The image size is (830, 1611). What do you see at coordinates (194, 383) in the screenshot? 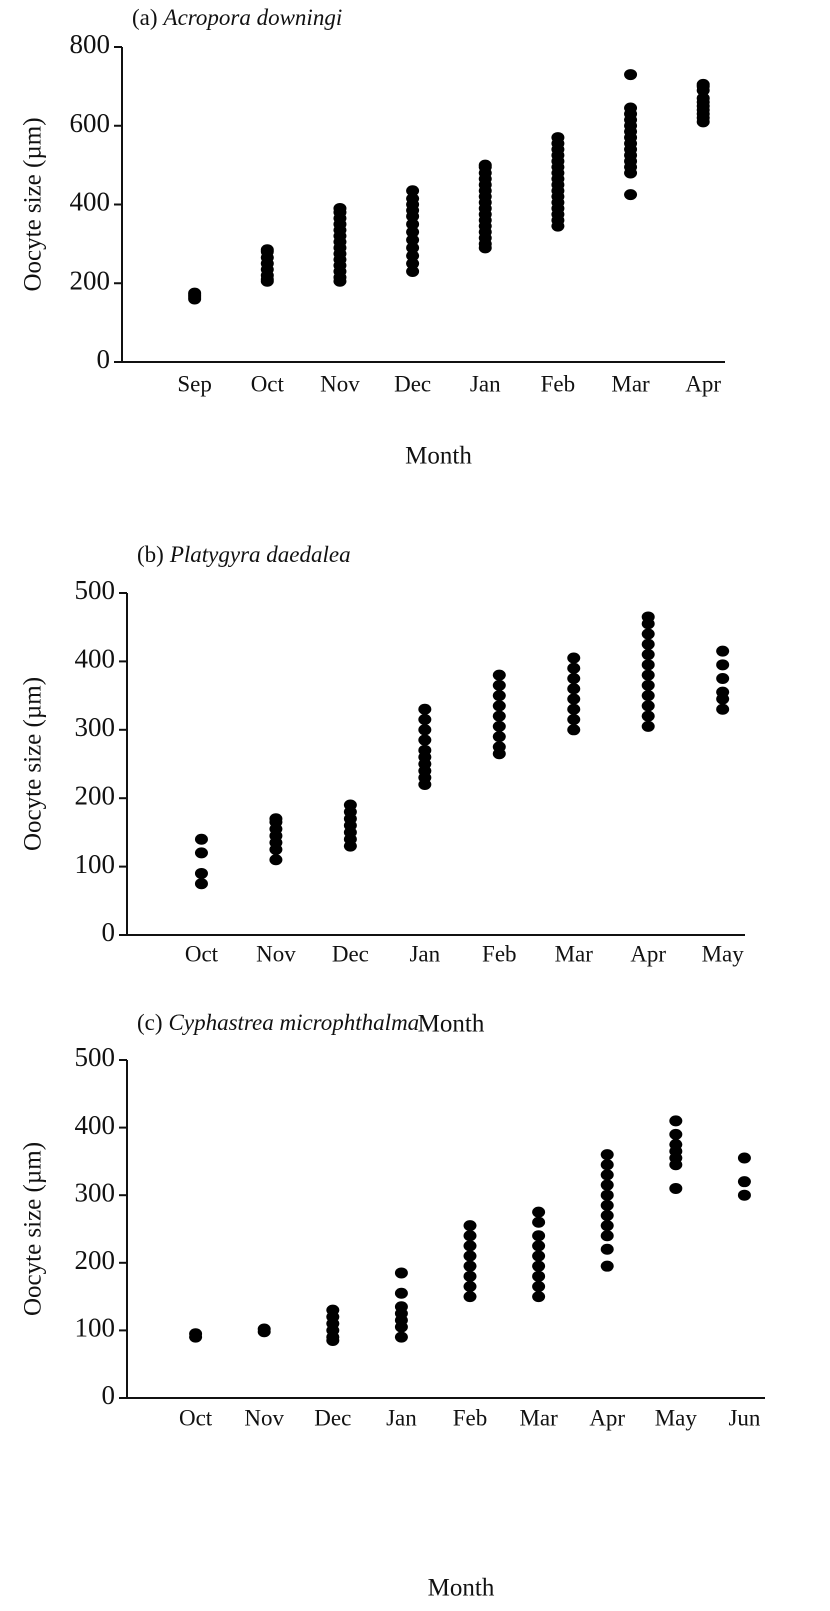
I see `x-tick-label: Sep` at bounding box center [194, 383].